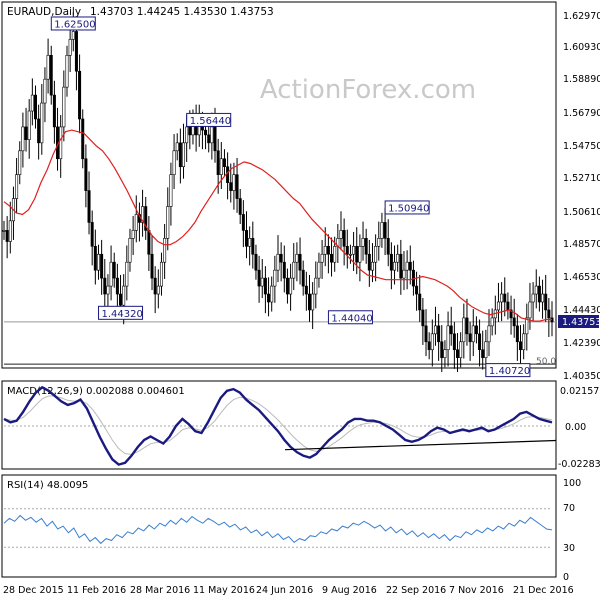 The image size is (600, 604). What do you see at coordinates (581, 16) in the screenshot?
I see `y-tick-label: 1.62970` at bounding box center [581, 16].